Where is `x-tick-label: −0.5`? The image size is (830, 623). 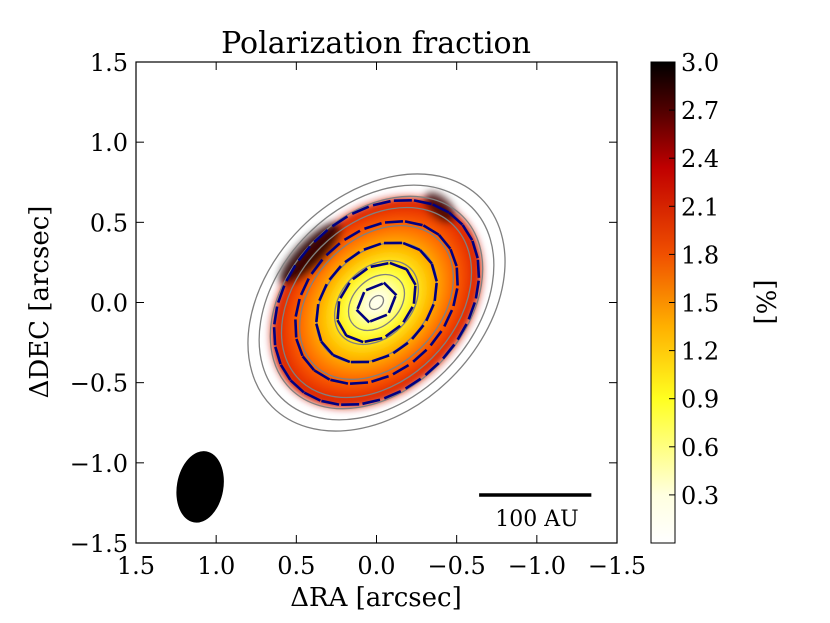
x-tick-label: −0.5 is located at coordinates (457, 566).